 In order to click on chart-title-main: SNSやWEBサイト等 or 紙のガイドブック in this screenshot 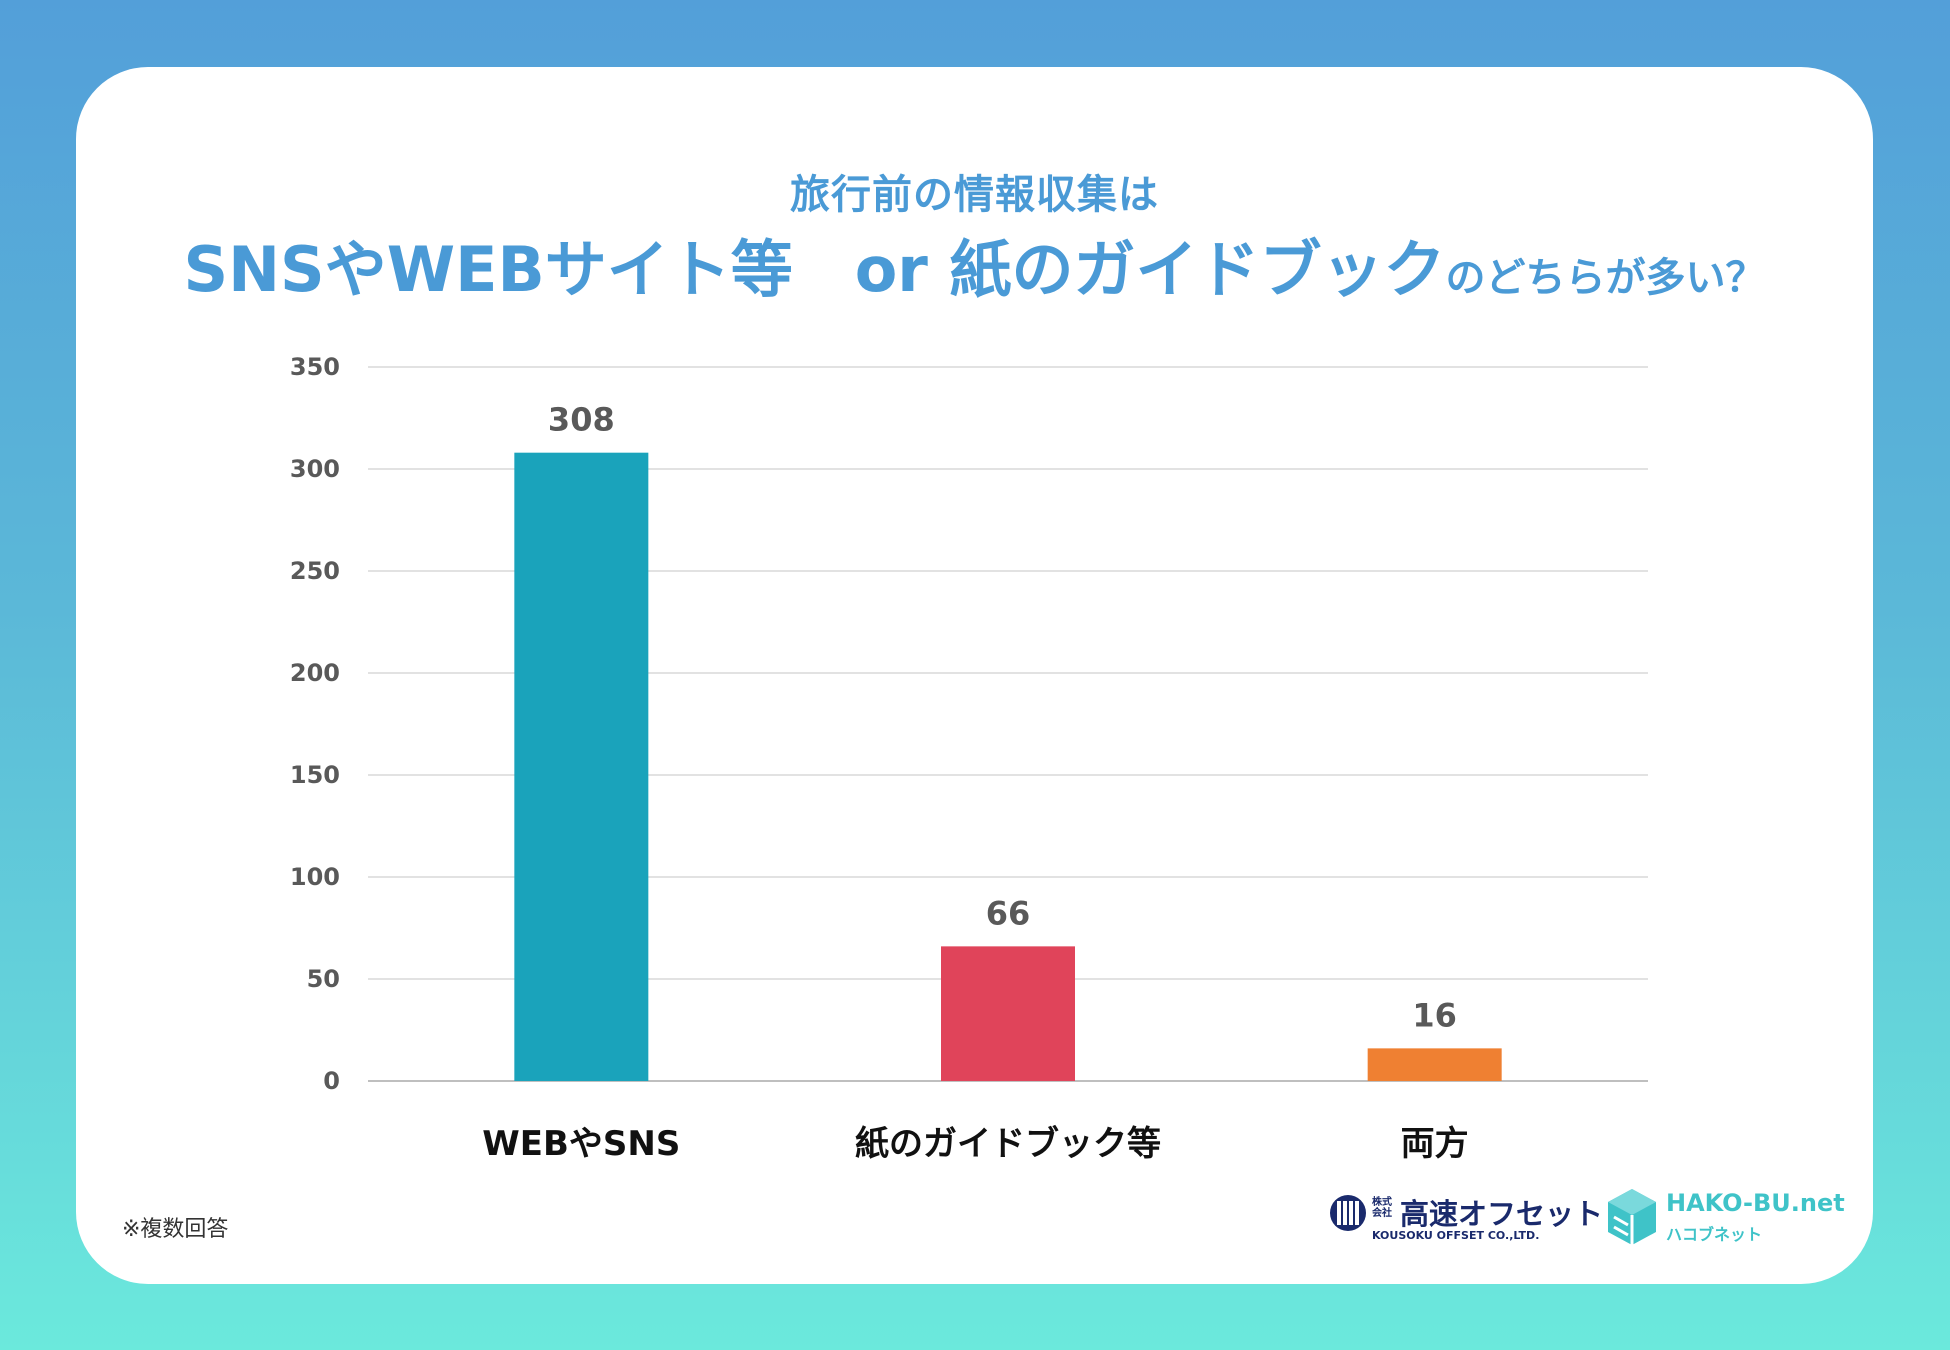, I will do `click(814, 269)`.